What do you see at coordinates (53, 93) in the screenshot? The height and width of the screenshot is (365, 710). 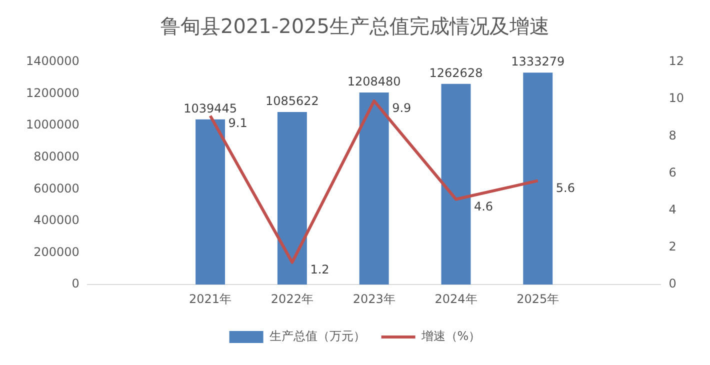 I see `y-tick-label: 1200000` at bounding box center [53, 93].